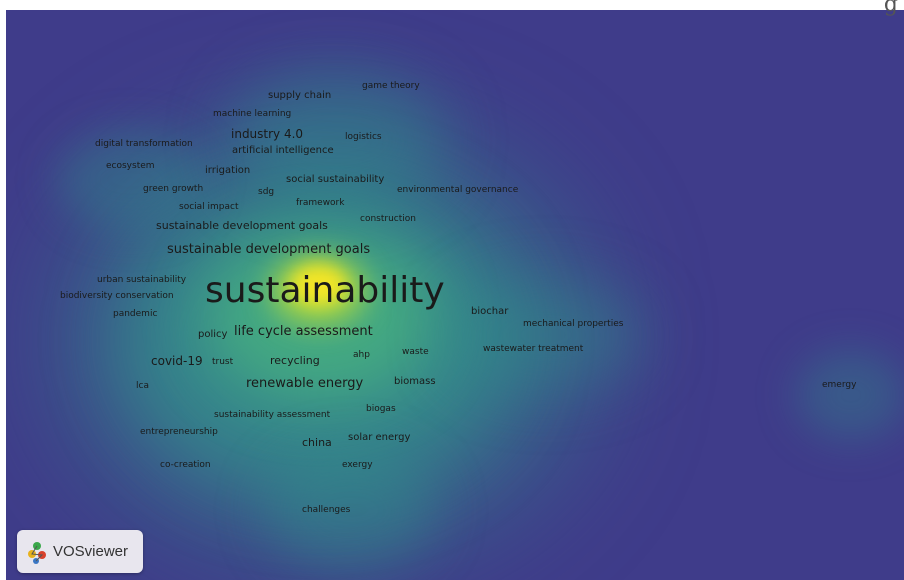 This screenshot has width=904, height=580. Describe the element at coordinates (381, 409) in the screenshot. I see `keyword-label: biogas` at that location.